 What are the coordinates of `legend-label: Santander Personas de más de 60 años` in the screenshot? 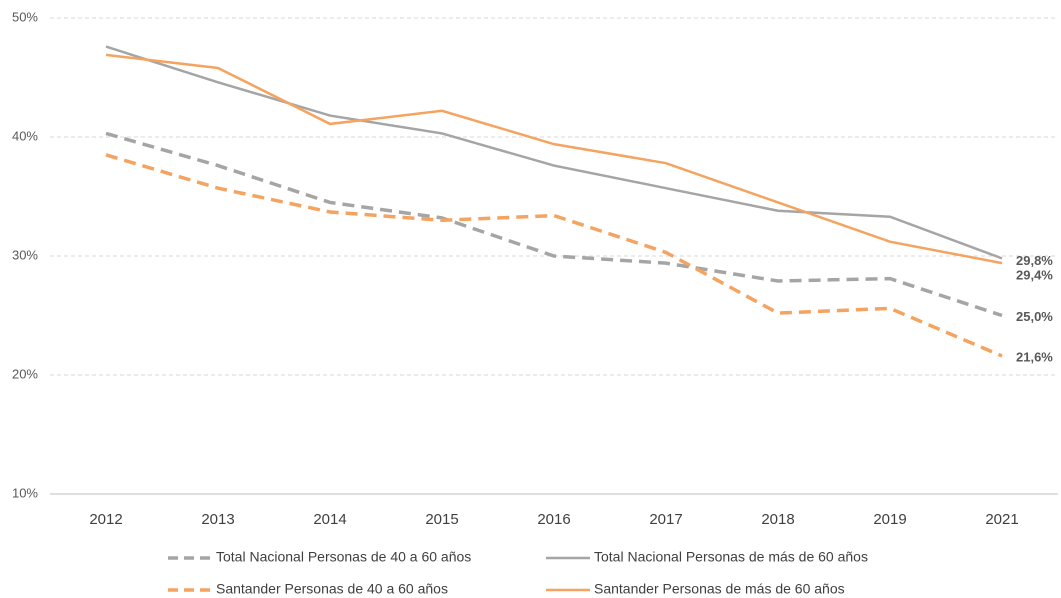 It's located at (719, 589).